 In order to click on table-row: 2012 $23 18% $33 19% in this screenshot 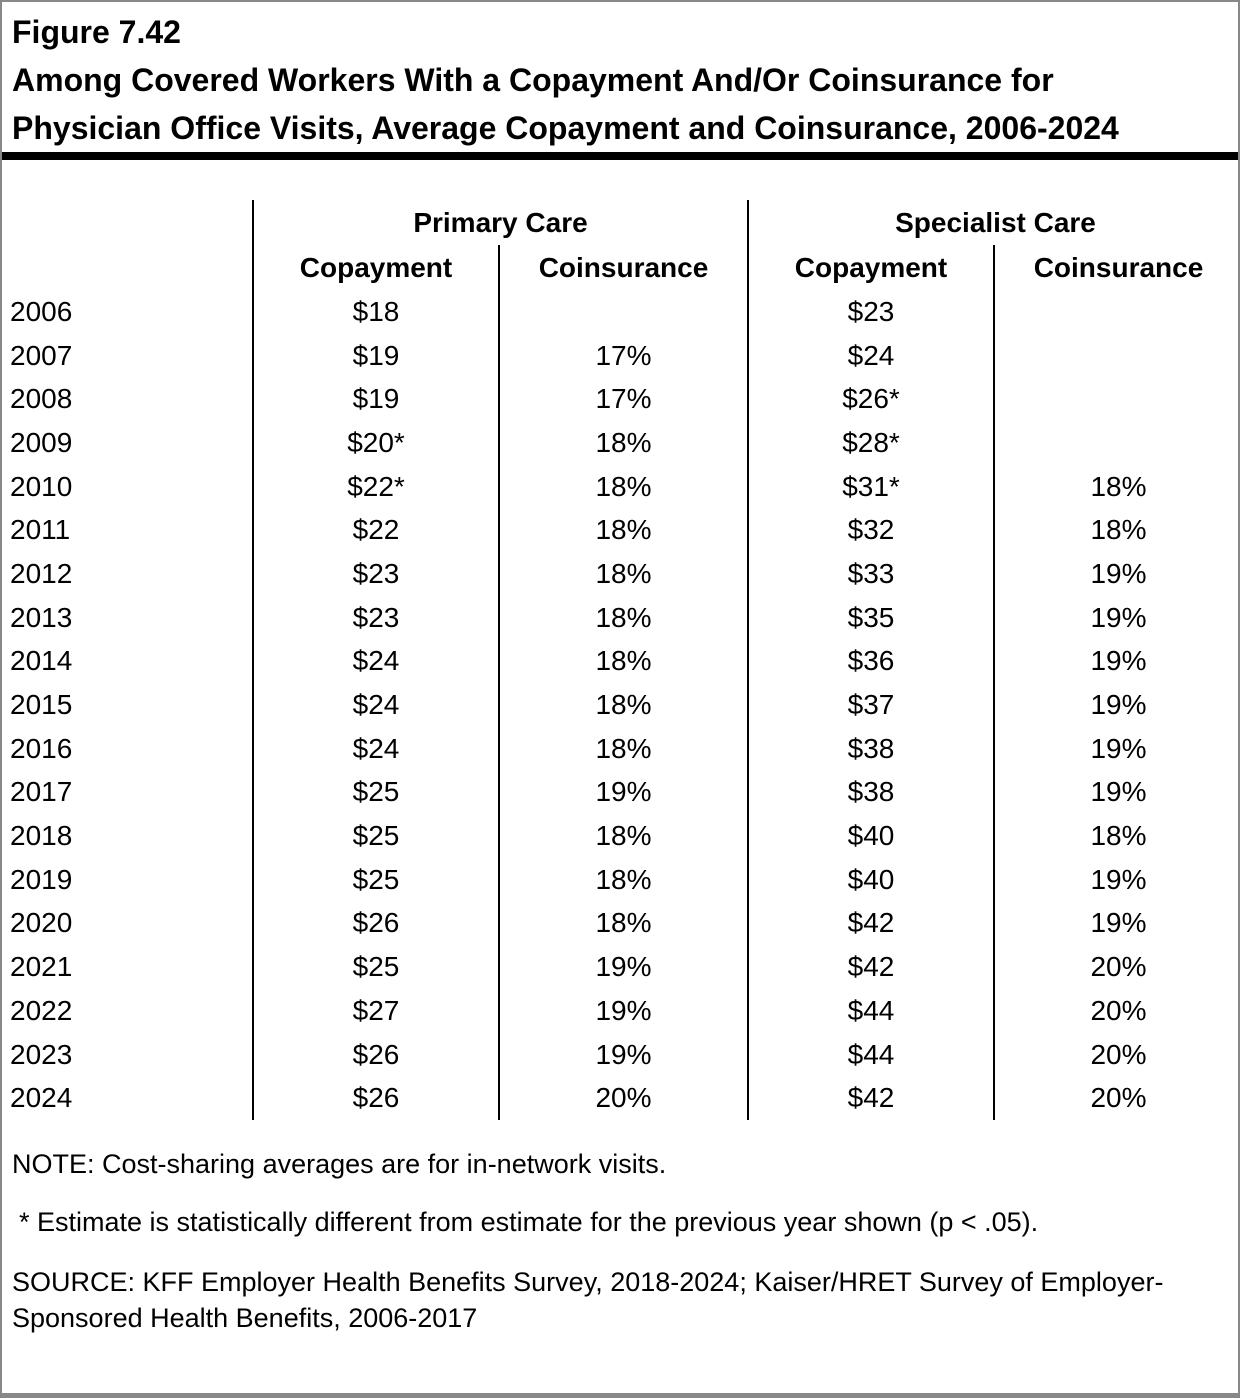, I will do `click(620, 574)`.